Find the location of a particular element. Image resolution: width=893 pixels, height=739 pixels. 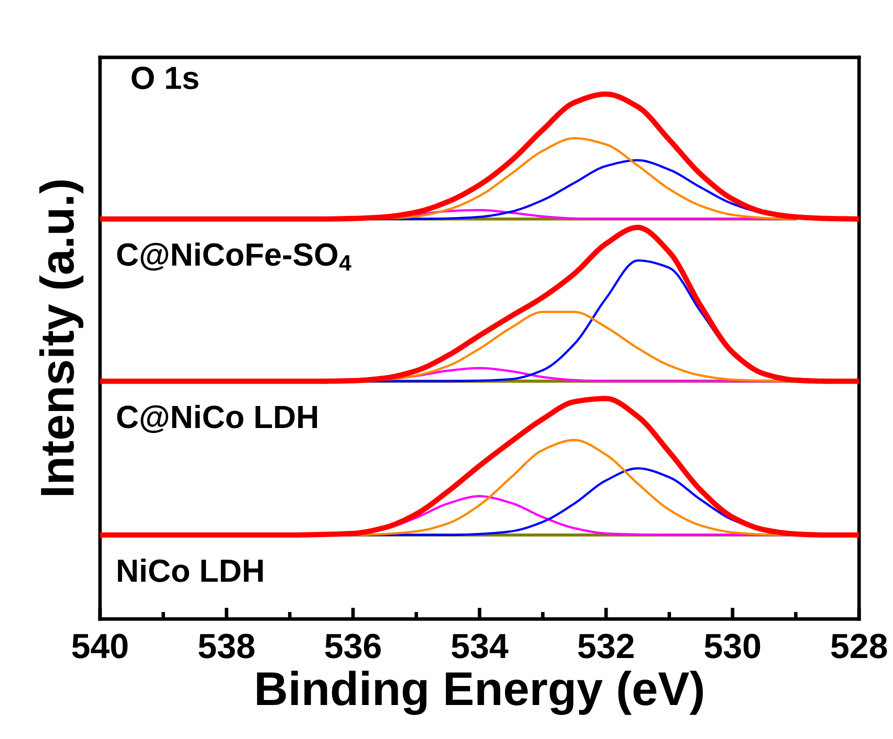

series-label: C@NiCo LDH is located at coordinates (217, 419).